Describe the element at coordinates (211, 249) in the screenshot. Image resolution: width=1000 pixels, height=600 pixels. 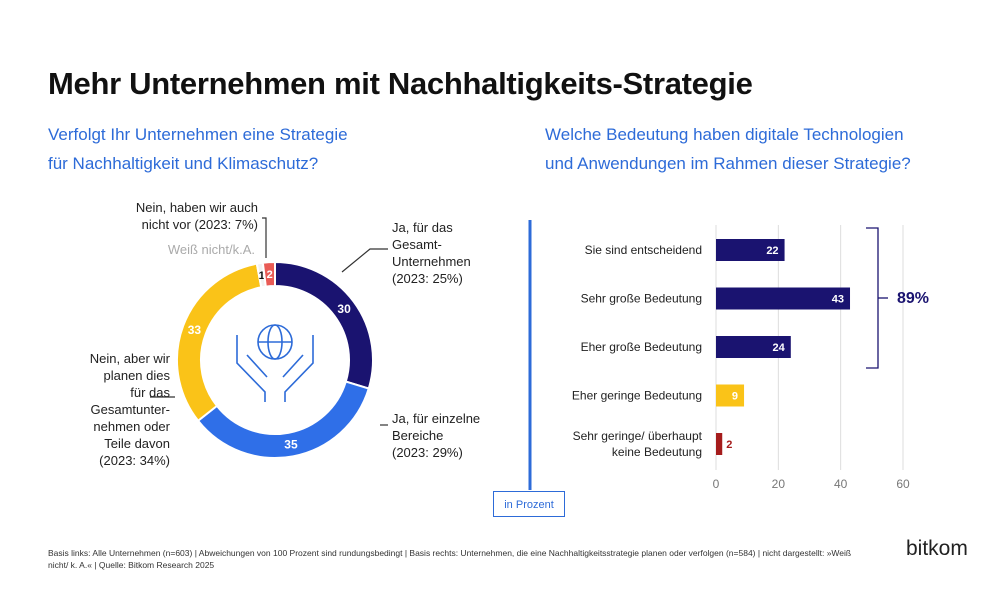
I see `label-weiss-nicht: Weiß nicht/k.A.` at that location.